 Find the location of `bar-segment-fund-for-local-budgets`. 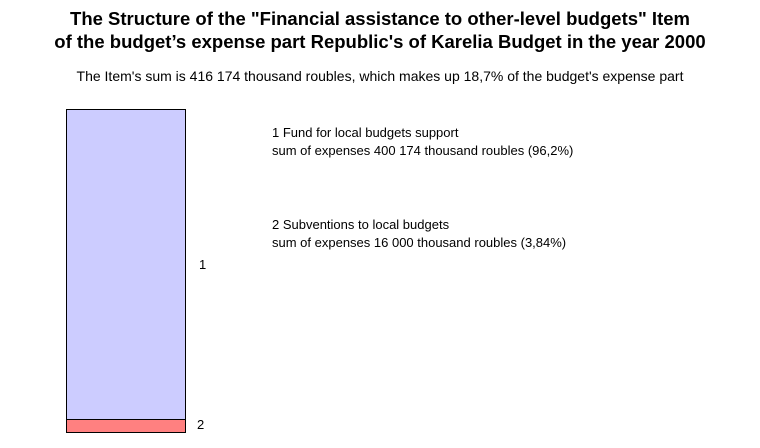

bar-segment-fund-for-local-budgets is located at coordinates (126, 264).